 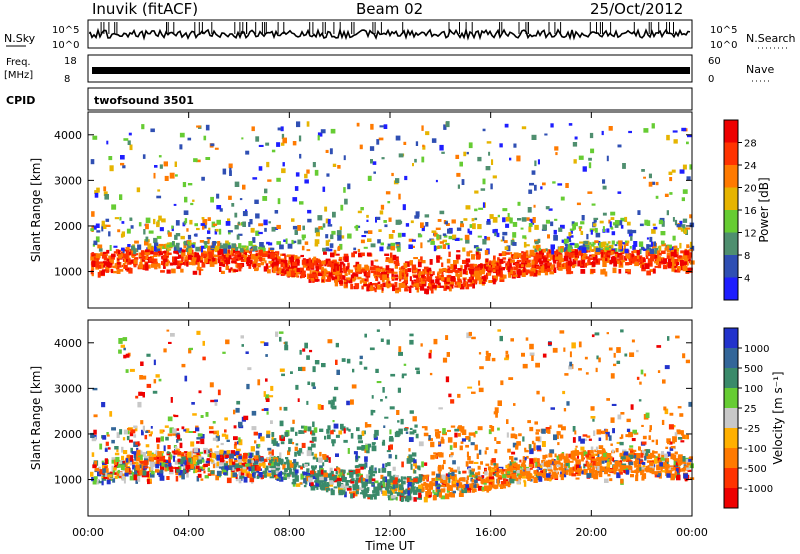 What do you see at coordinates (68, 272) in the screenshot?
I see `y-tick-label: 1000` at bounding box center [68, 272].